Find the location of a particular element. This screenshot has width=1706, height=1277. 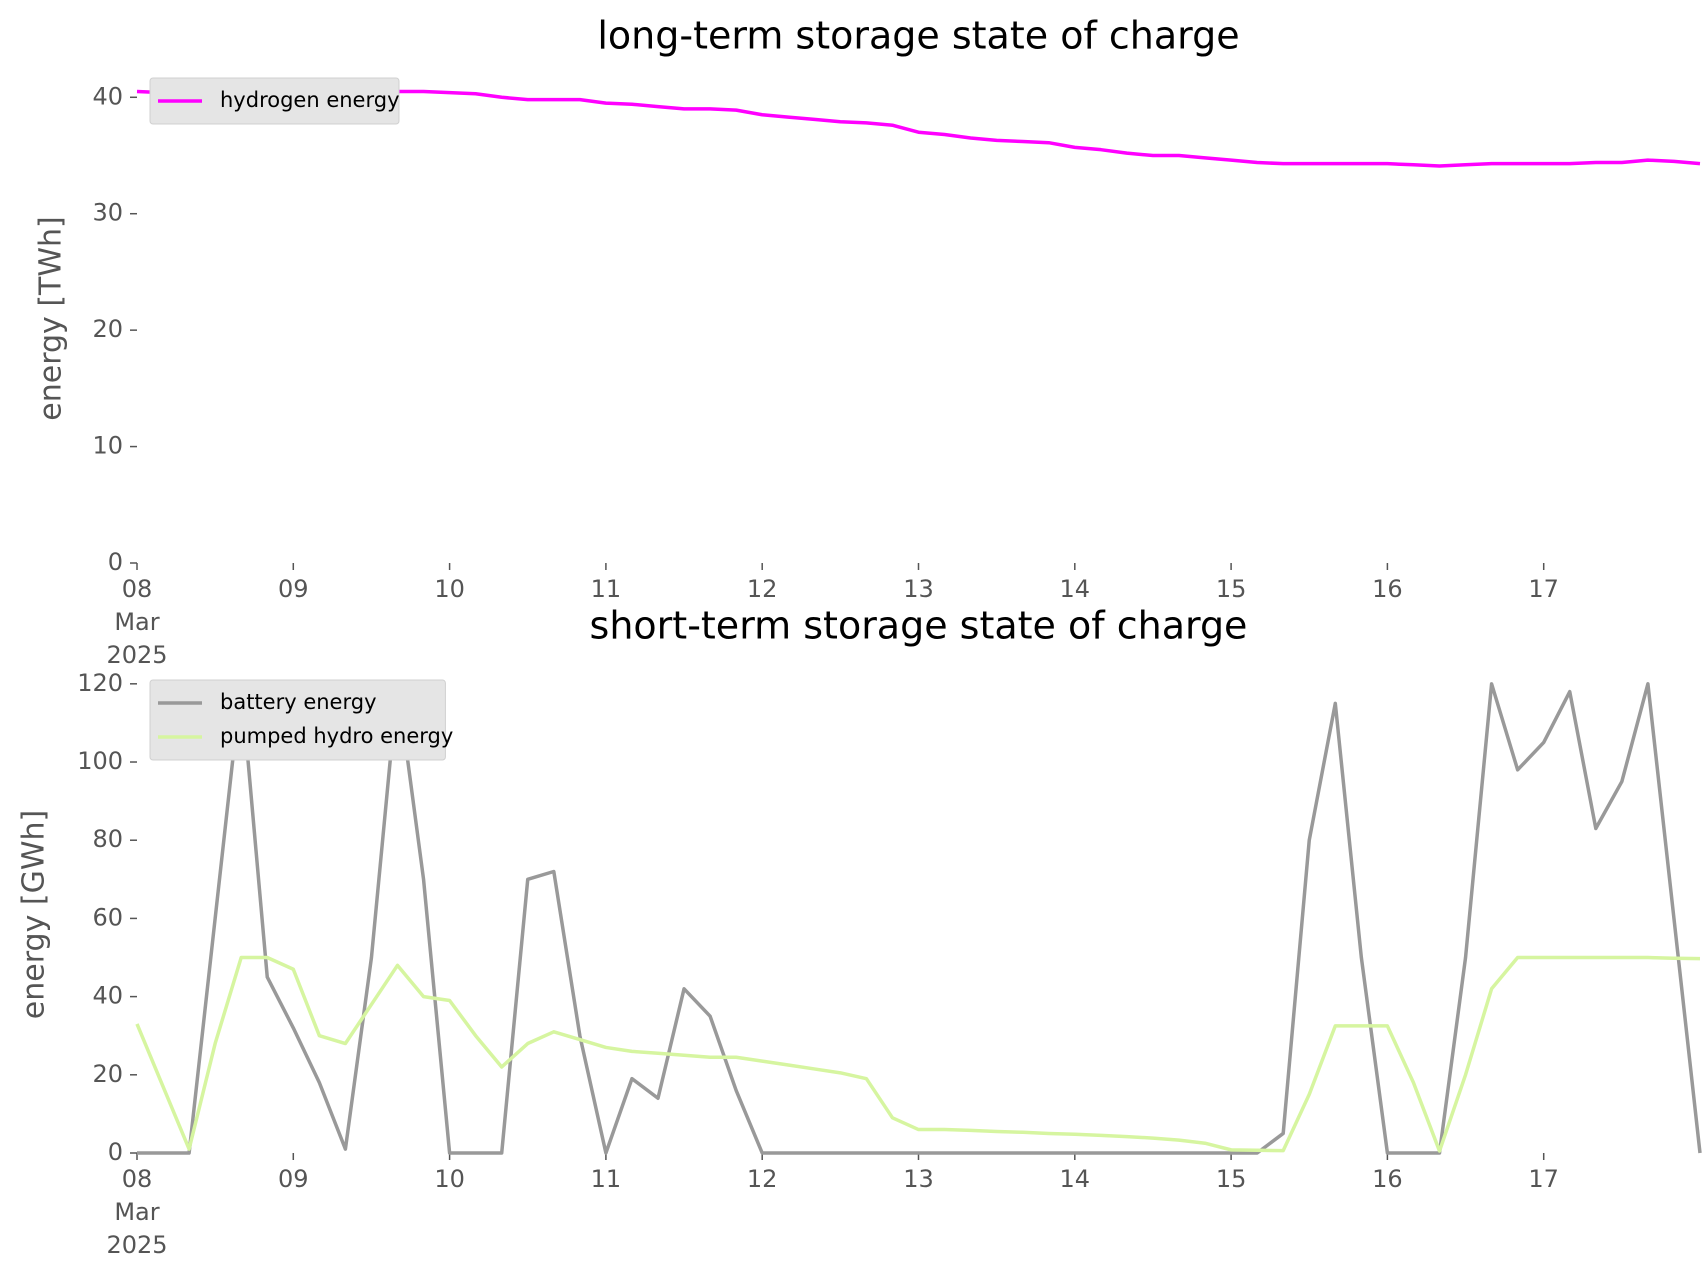

y-tick-label: 120 is located at coordinates (100, 683).